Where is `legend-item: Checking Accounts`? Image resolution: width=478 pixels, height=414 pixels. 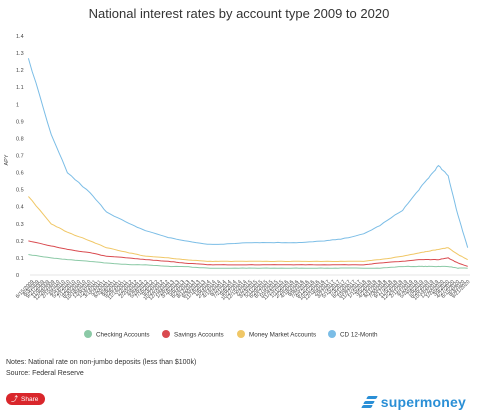 legend-item: Checking Accounts is located at coordinates (117, 334).